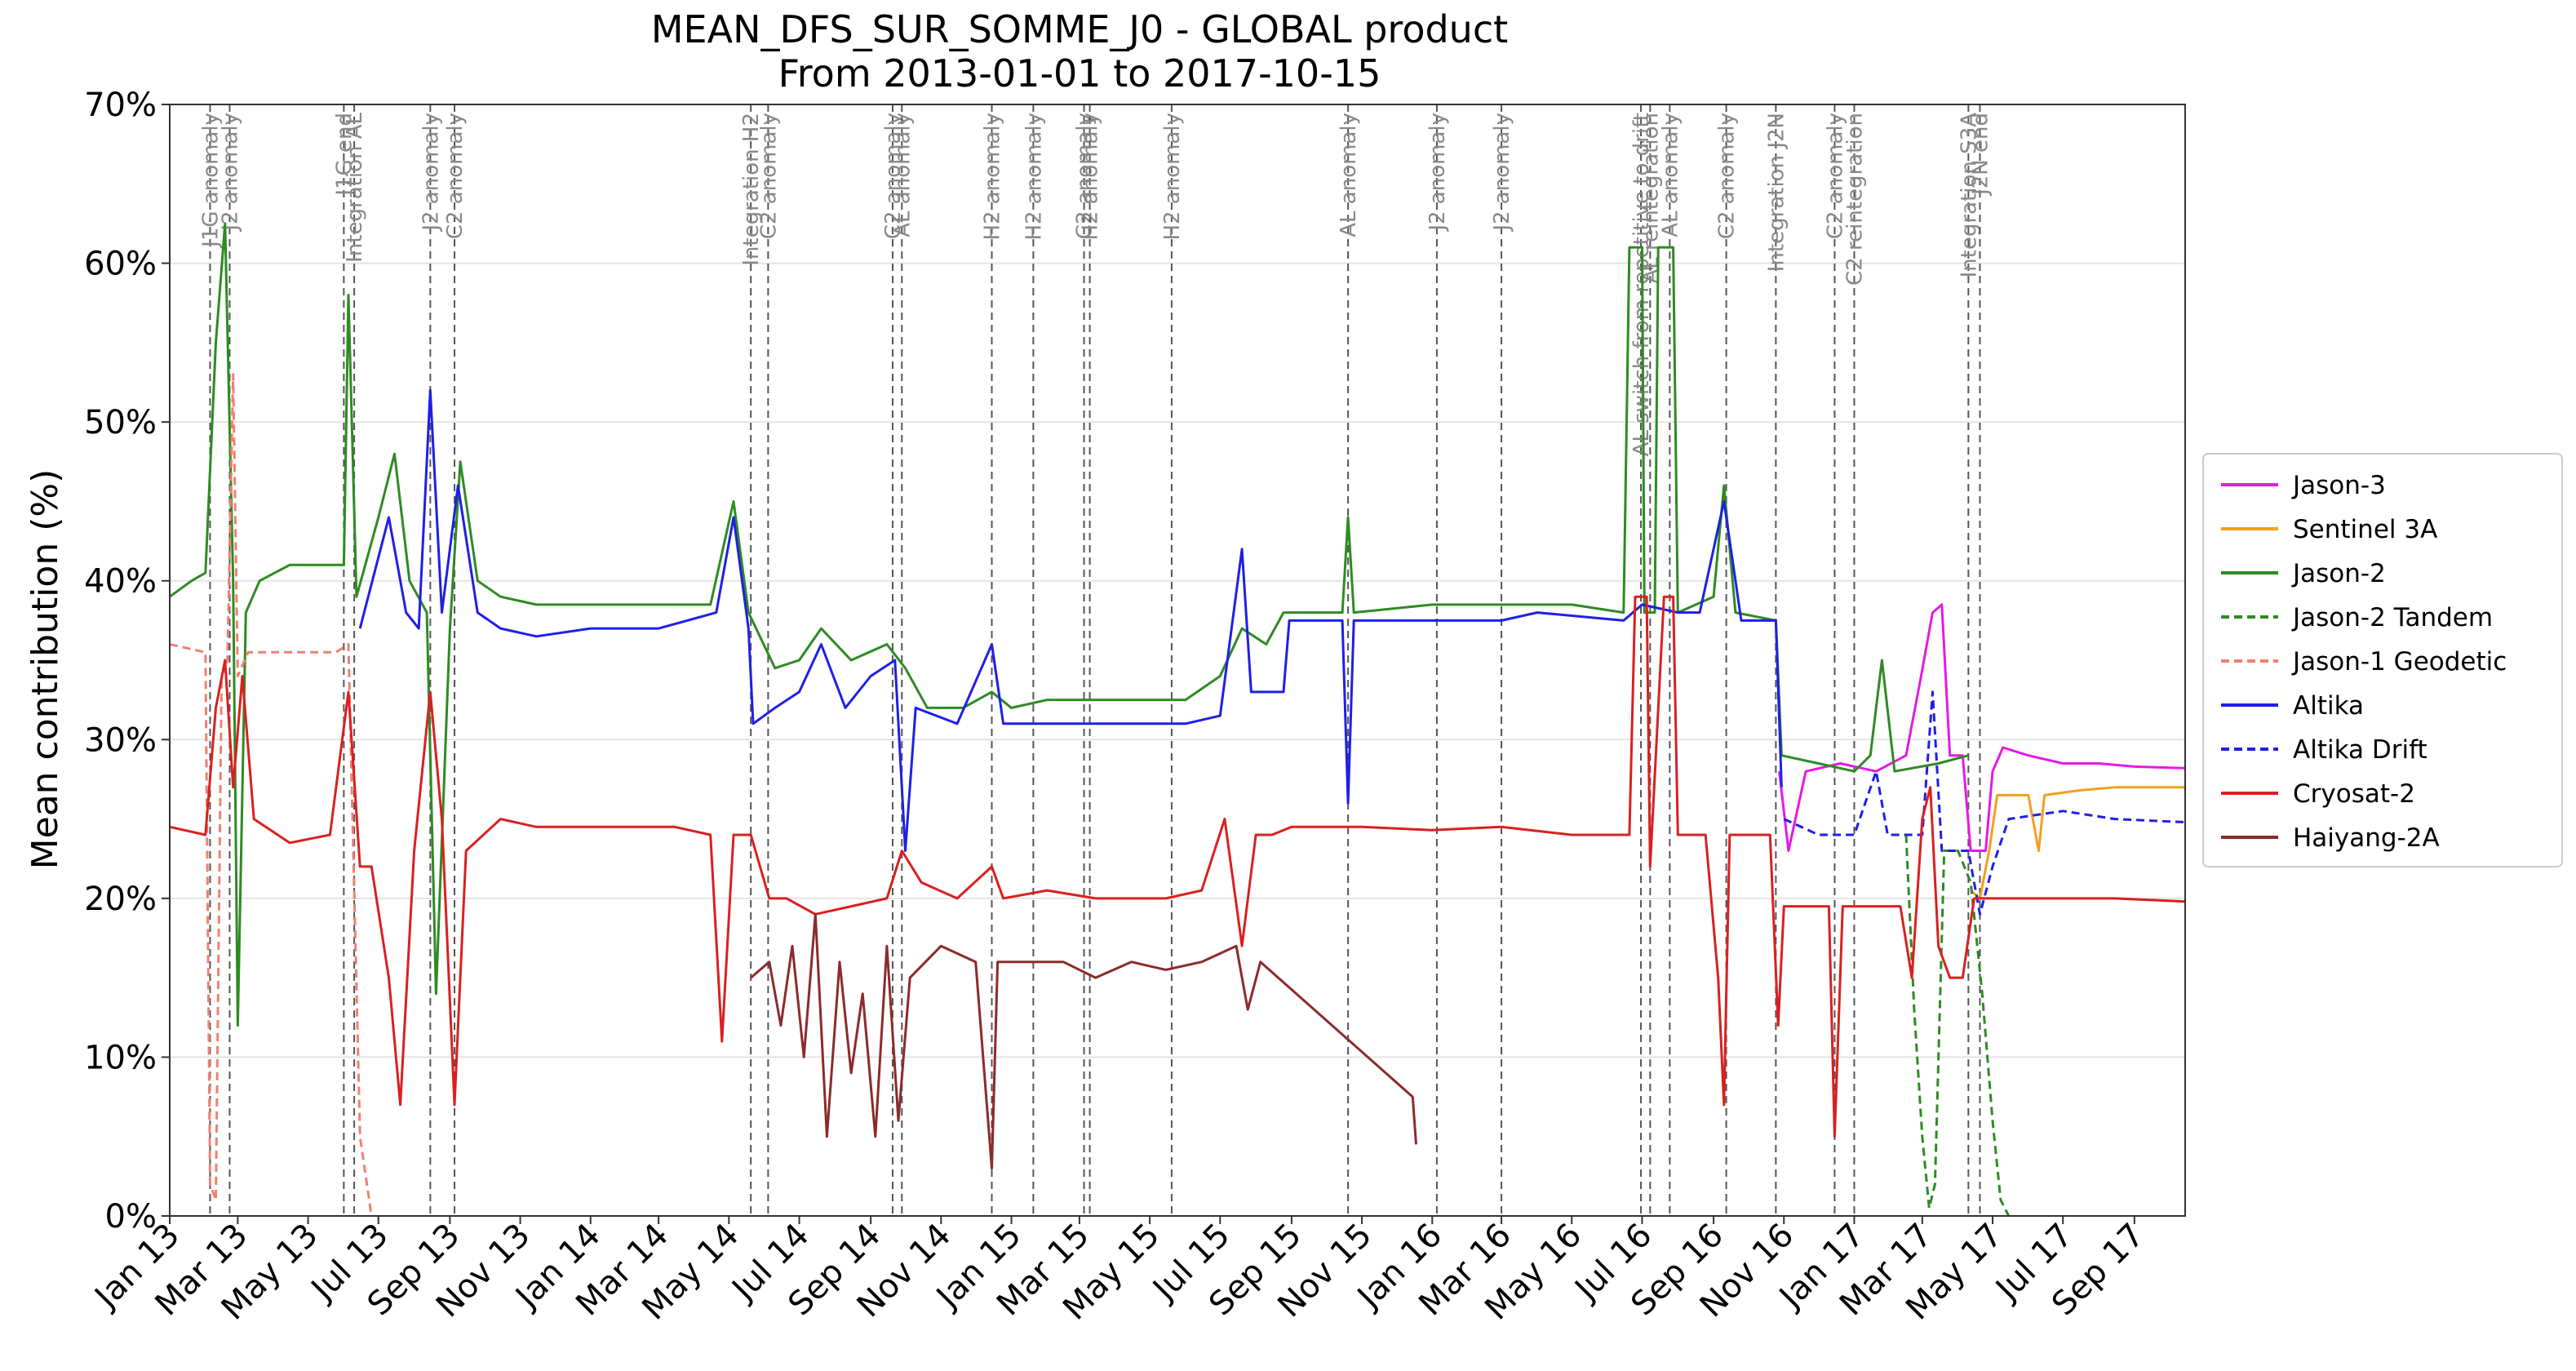 The width and height of the screenshot is (2576, 1371). What do you see at coordinates (120, 422) in the screenshot?
I see `y-tick-label: 50%` at bounding box center [120, 422].